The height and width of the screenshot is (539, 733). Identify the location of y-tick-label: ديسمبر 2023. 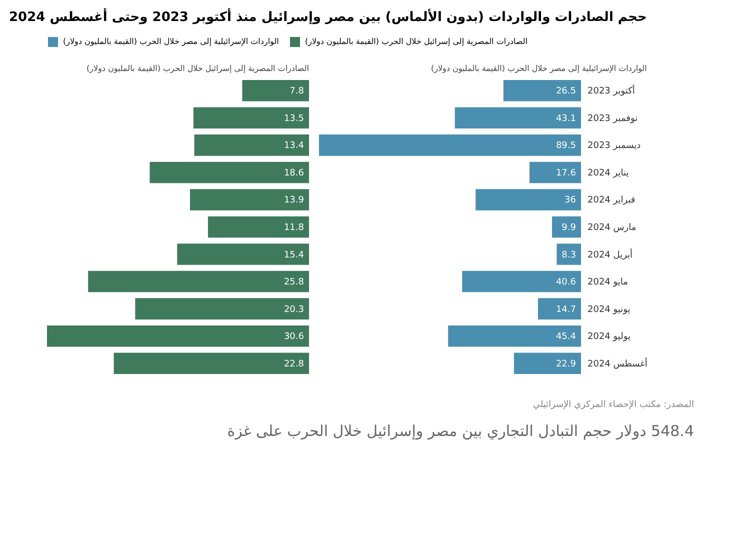
(614, 146).